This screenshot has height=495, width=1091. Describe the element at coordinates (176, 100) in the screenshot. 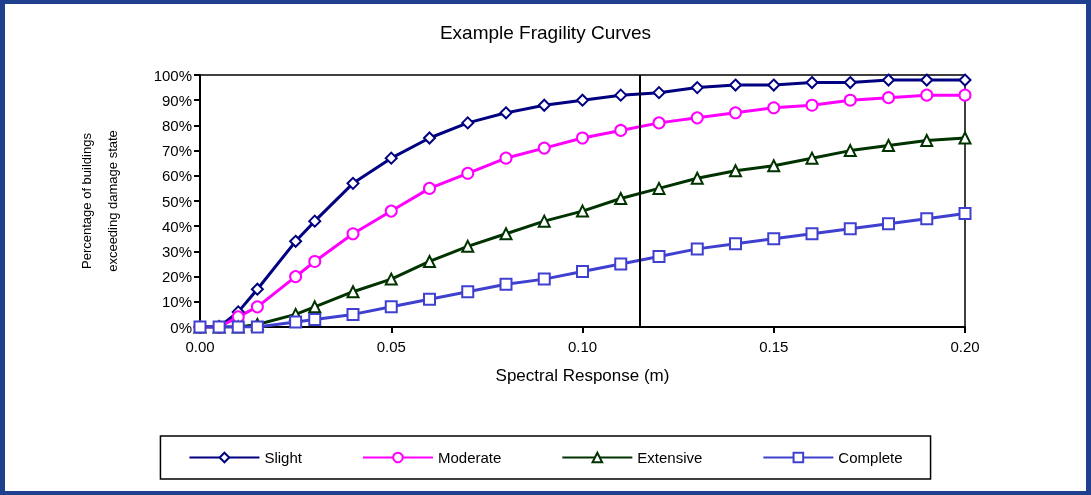

I see `y-tick-label: 90%` at that location.